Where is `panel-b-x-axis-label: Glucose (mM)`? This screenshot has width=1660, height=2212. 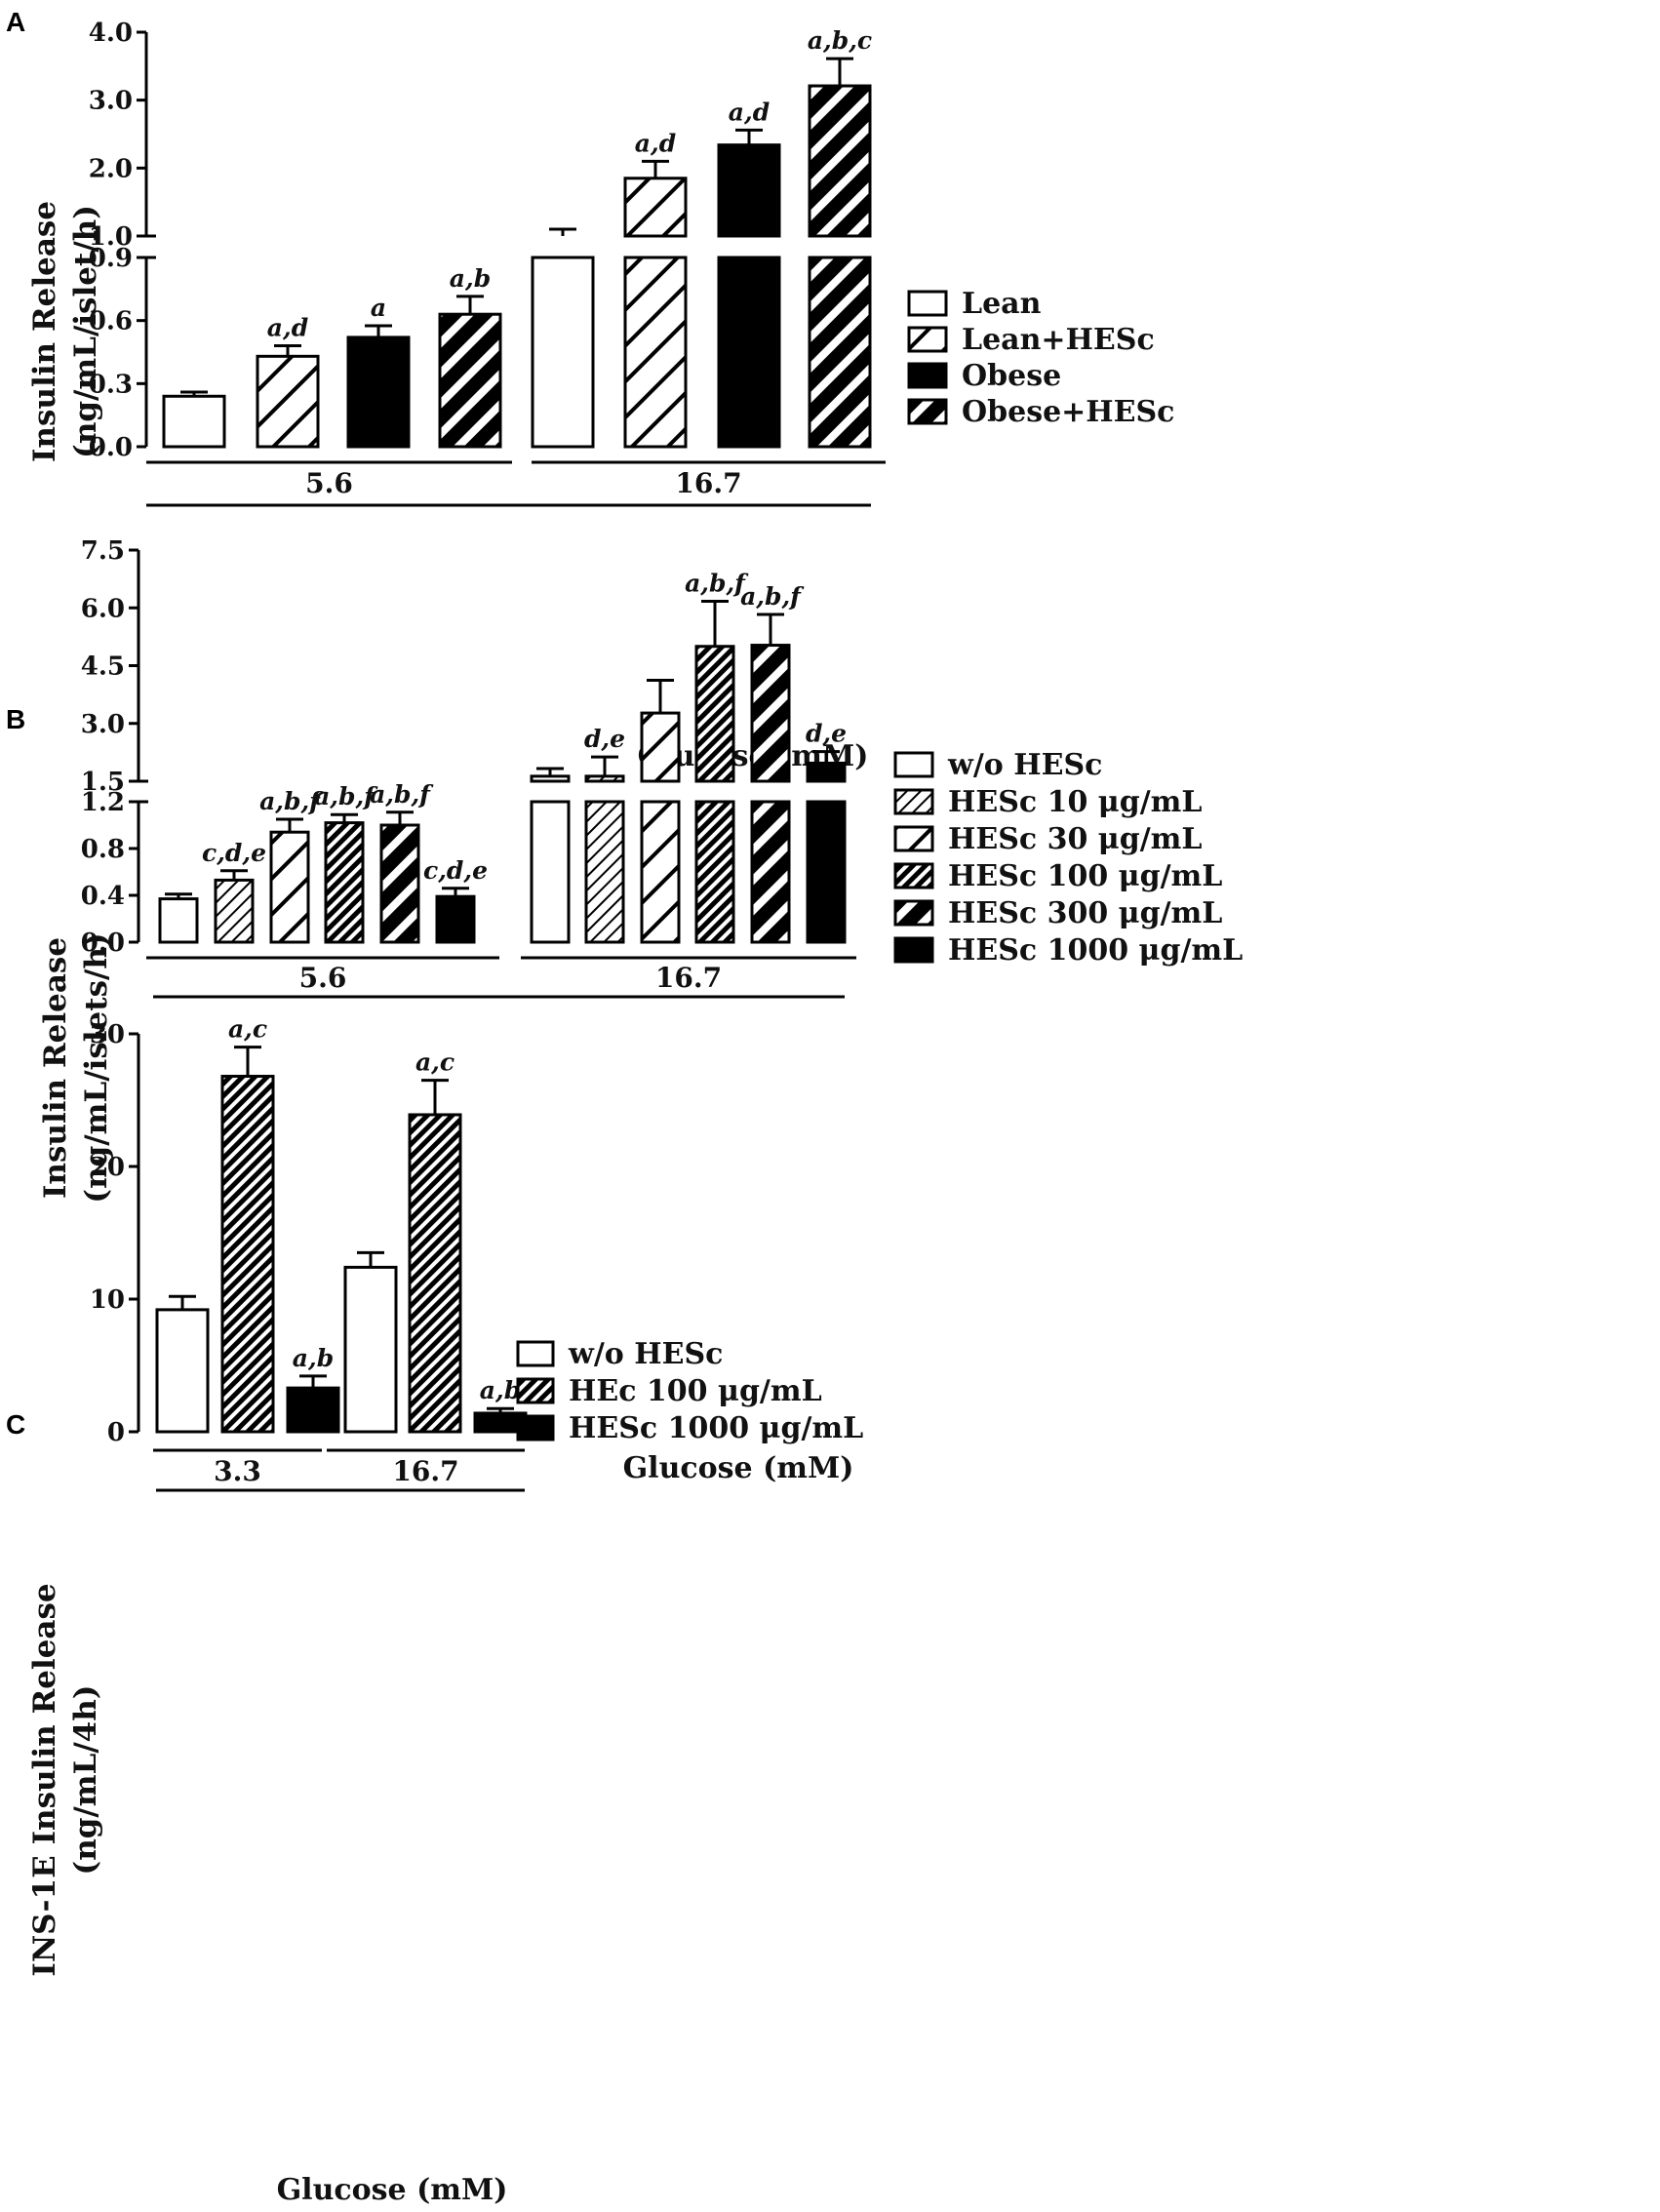
panel-b-x-axis-label: Glucose (mM) is located at coordinates (738, 1468).